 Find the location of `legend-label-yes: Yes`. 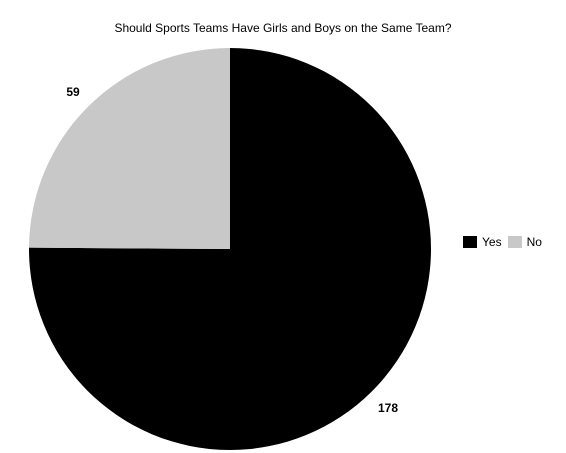

legend-label-yes: Yes is located at coordinates (492, 242).